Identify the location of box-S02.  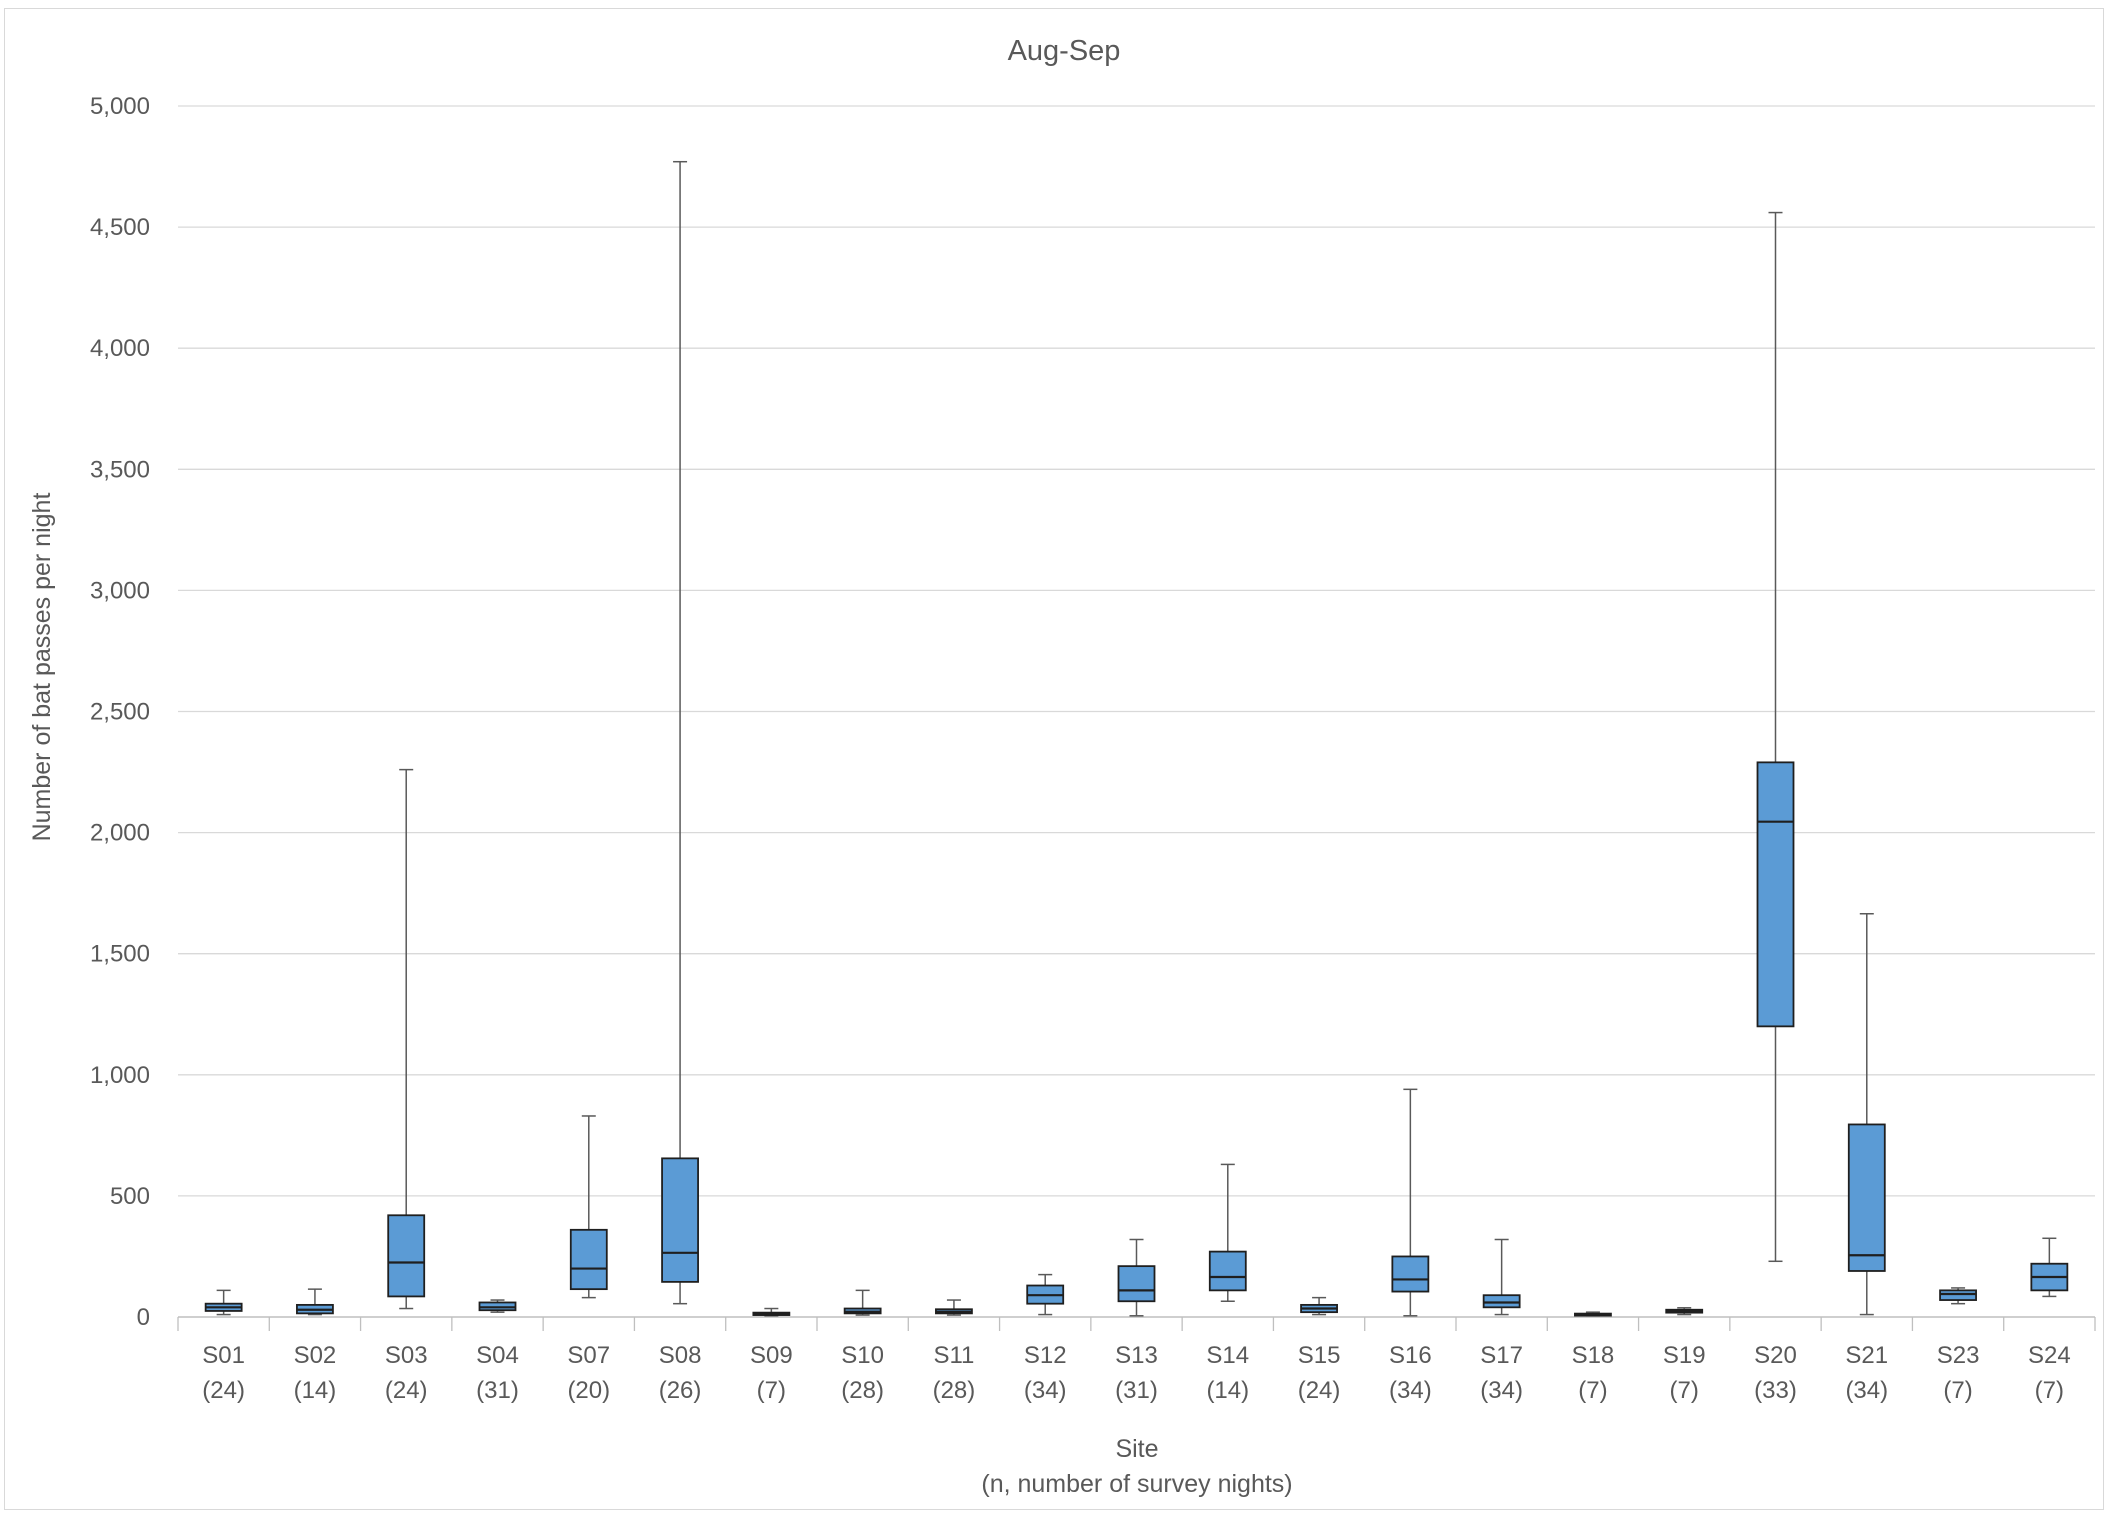
(315, 1302).